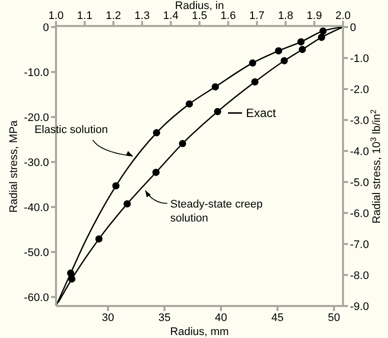 Image resolution: width=388 pixels, height=338 pixels. What do you see at coordinates (221, 318) in the screenshot?
I see `x-tick-label: 40` at bounding box center [221, 318].